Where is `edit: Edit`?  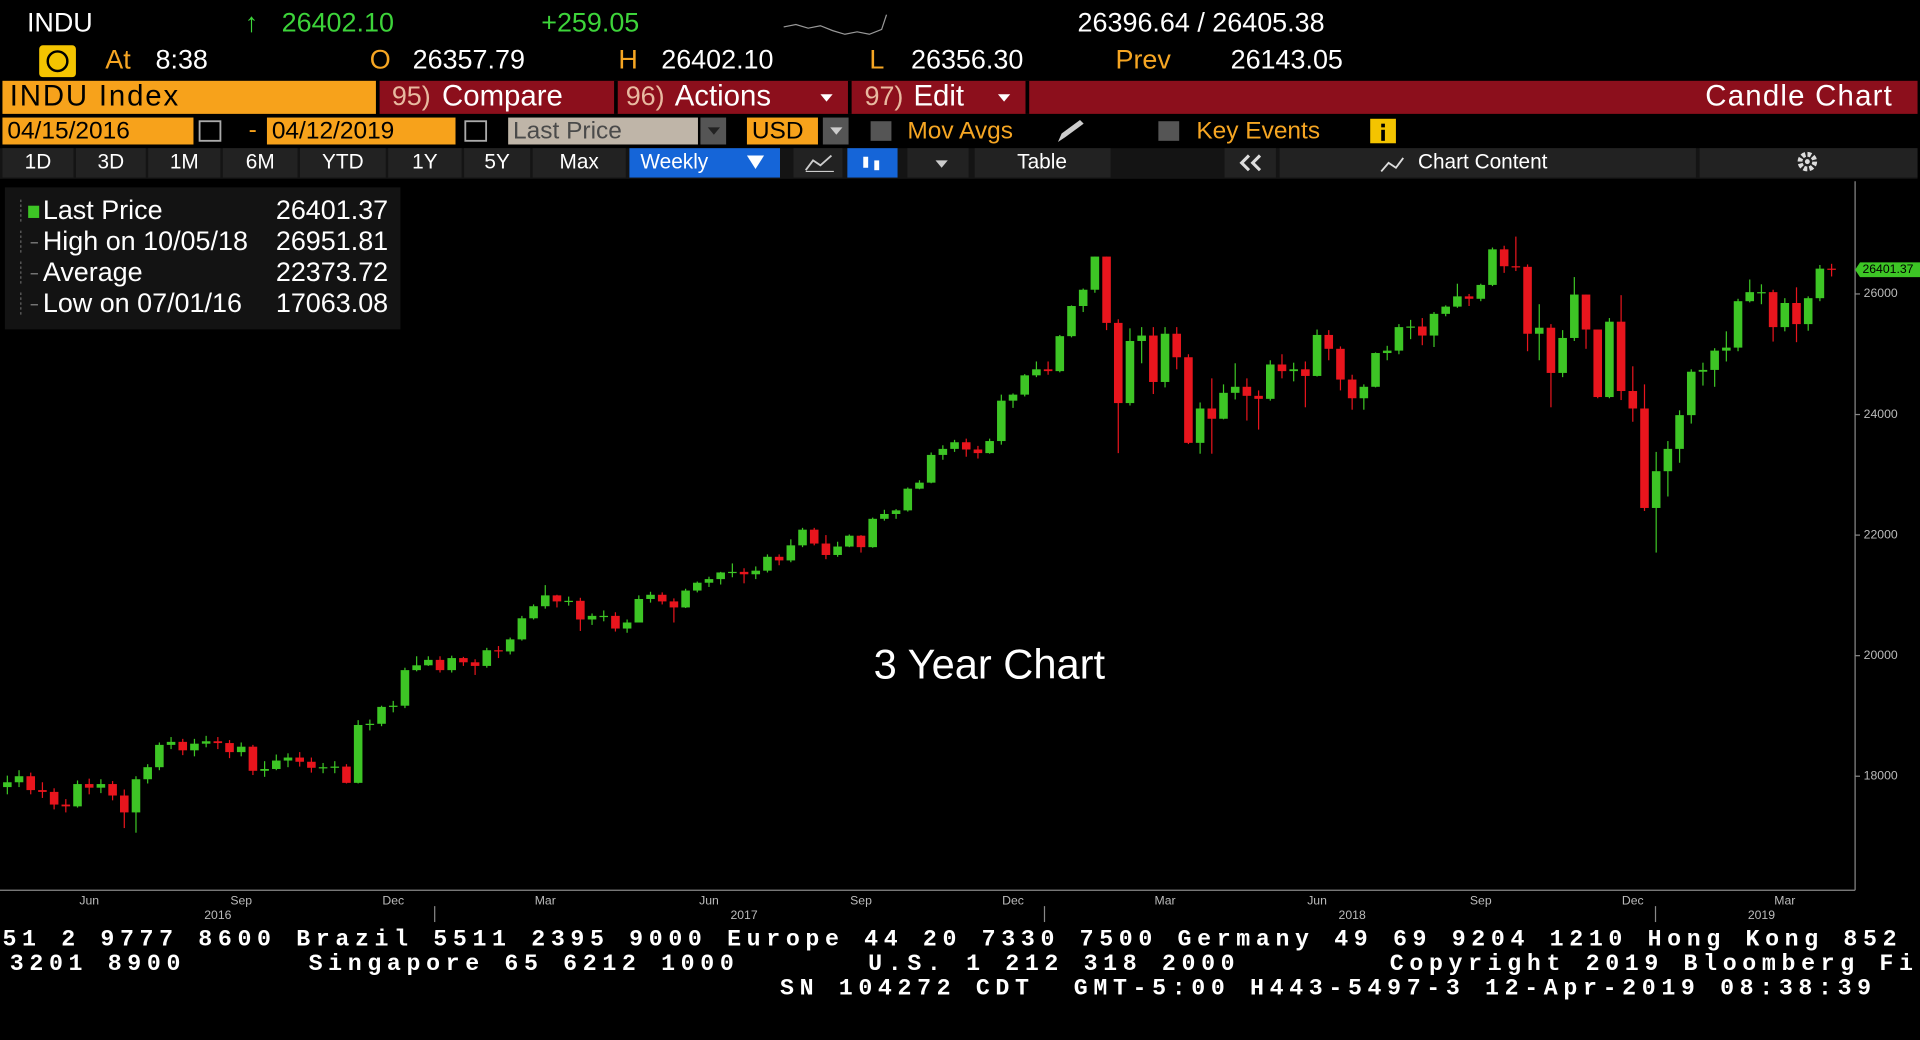 edit: Edit is located at coordinates (938, 96).